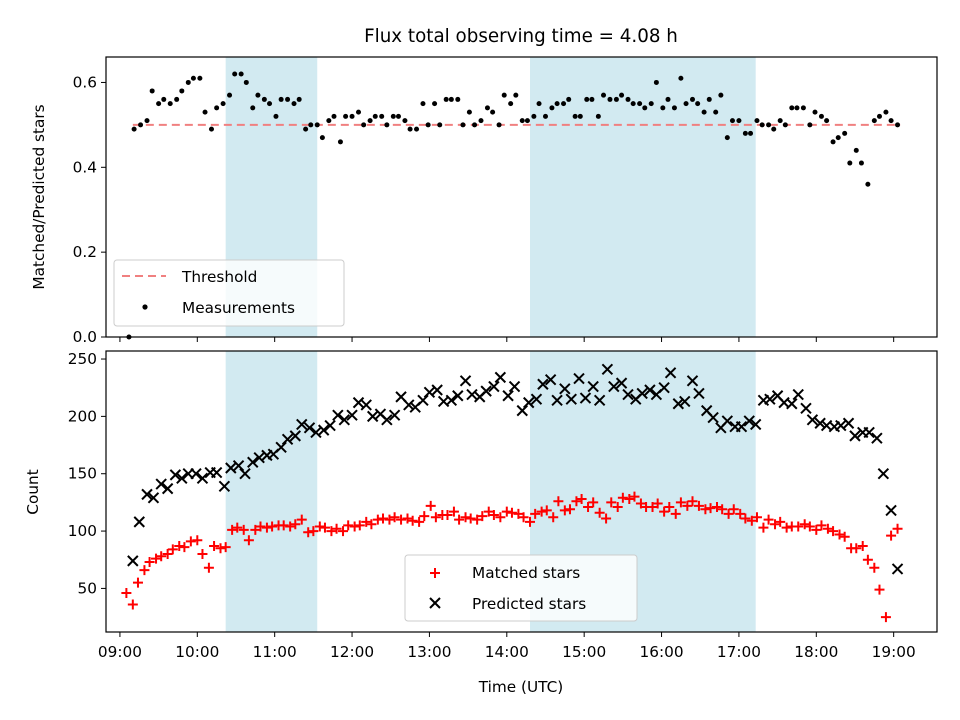 The height and width of the screenshot is (720, 960). What do you see at coordinates (429, 652) in the screenshot?
I see `x-tick-label: 13:00` at bounding box center [429, 652].